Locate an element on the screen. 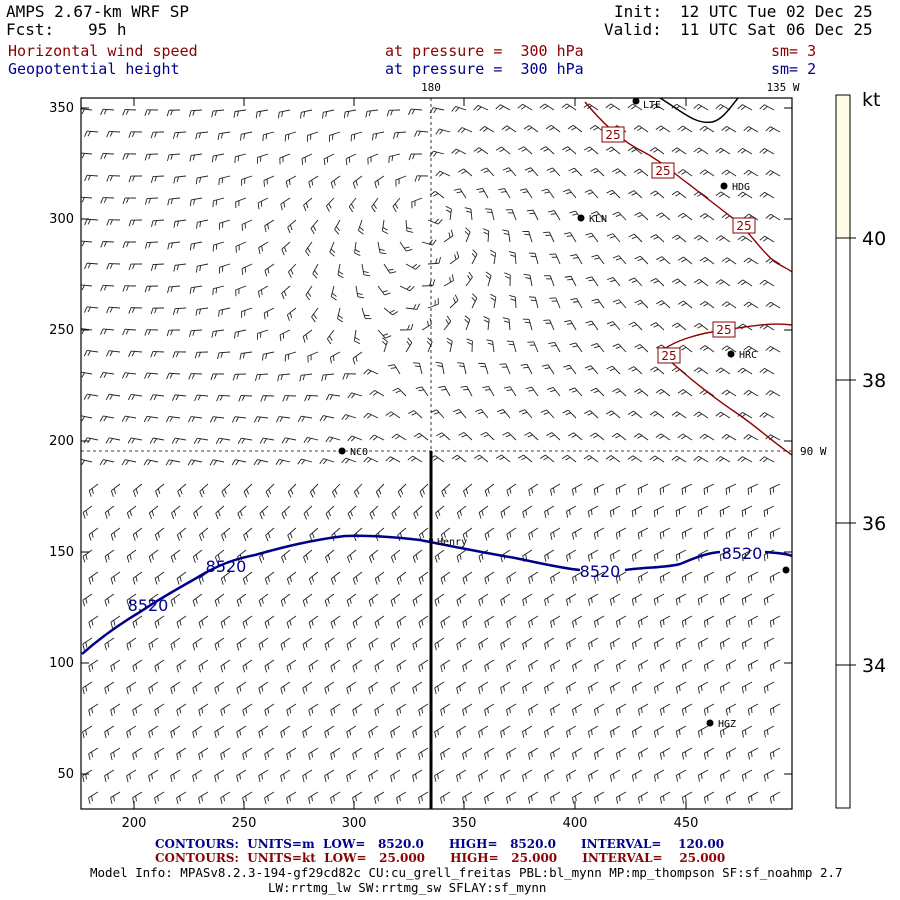  wind-label-box is located at coordinates (744, 225).